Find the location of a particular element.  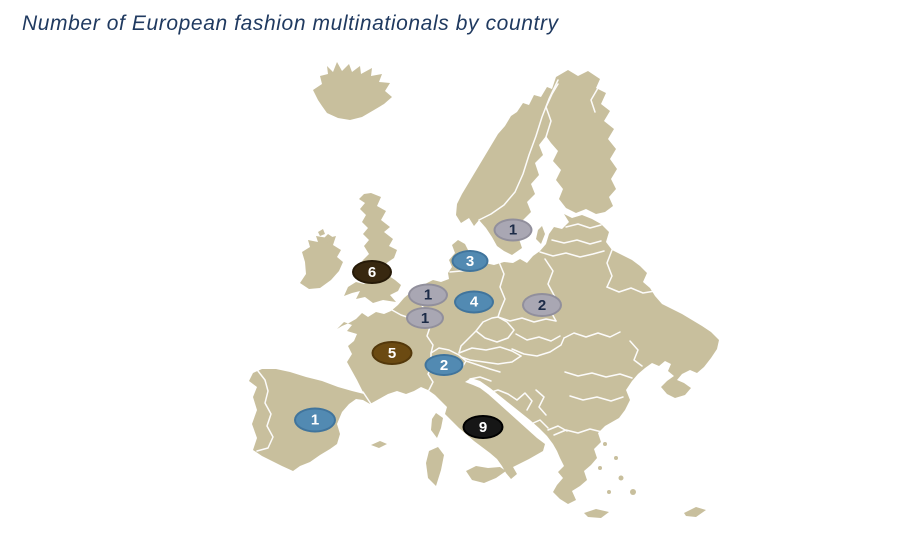

scottish-isles is located at coordinates (326, 236).